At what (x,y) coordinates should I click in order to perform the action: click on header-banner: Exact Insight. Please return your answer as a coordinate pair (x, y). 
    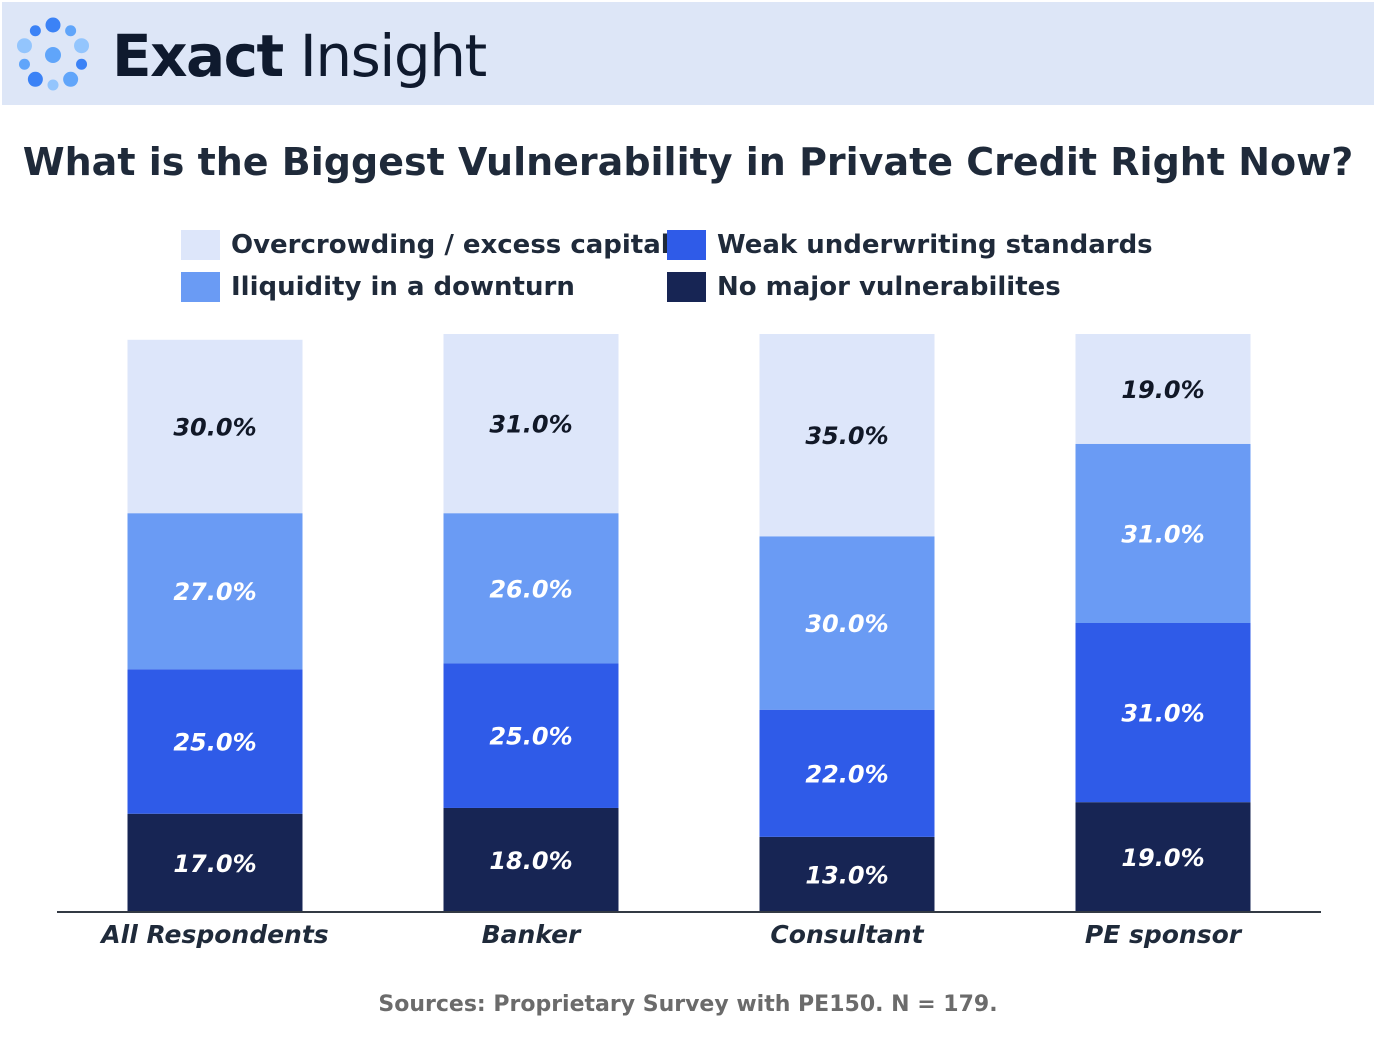
    Looking at the image, I should click on (688, 53).